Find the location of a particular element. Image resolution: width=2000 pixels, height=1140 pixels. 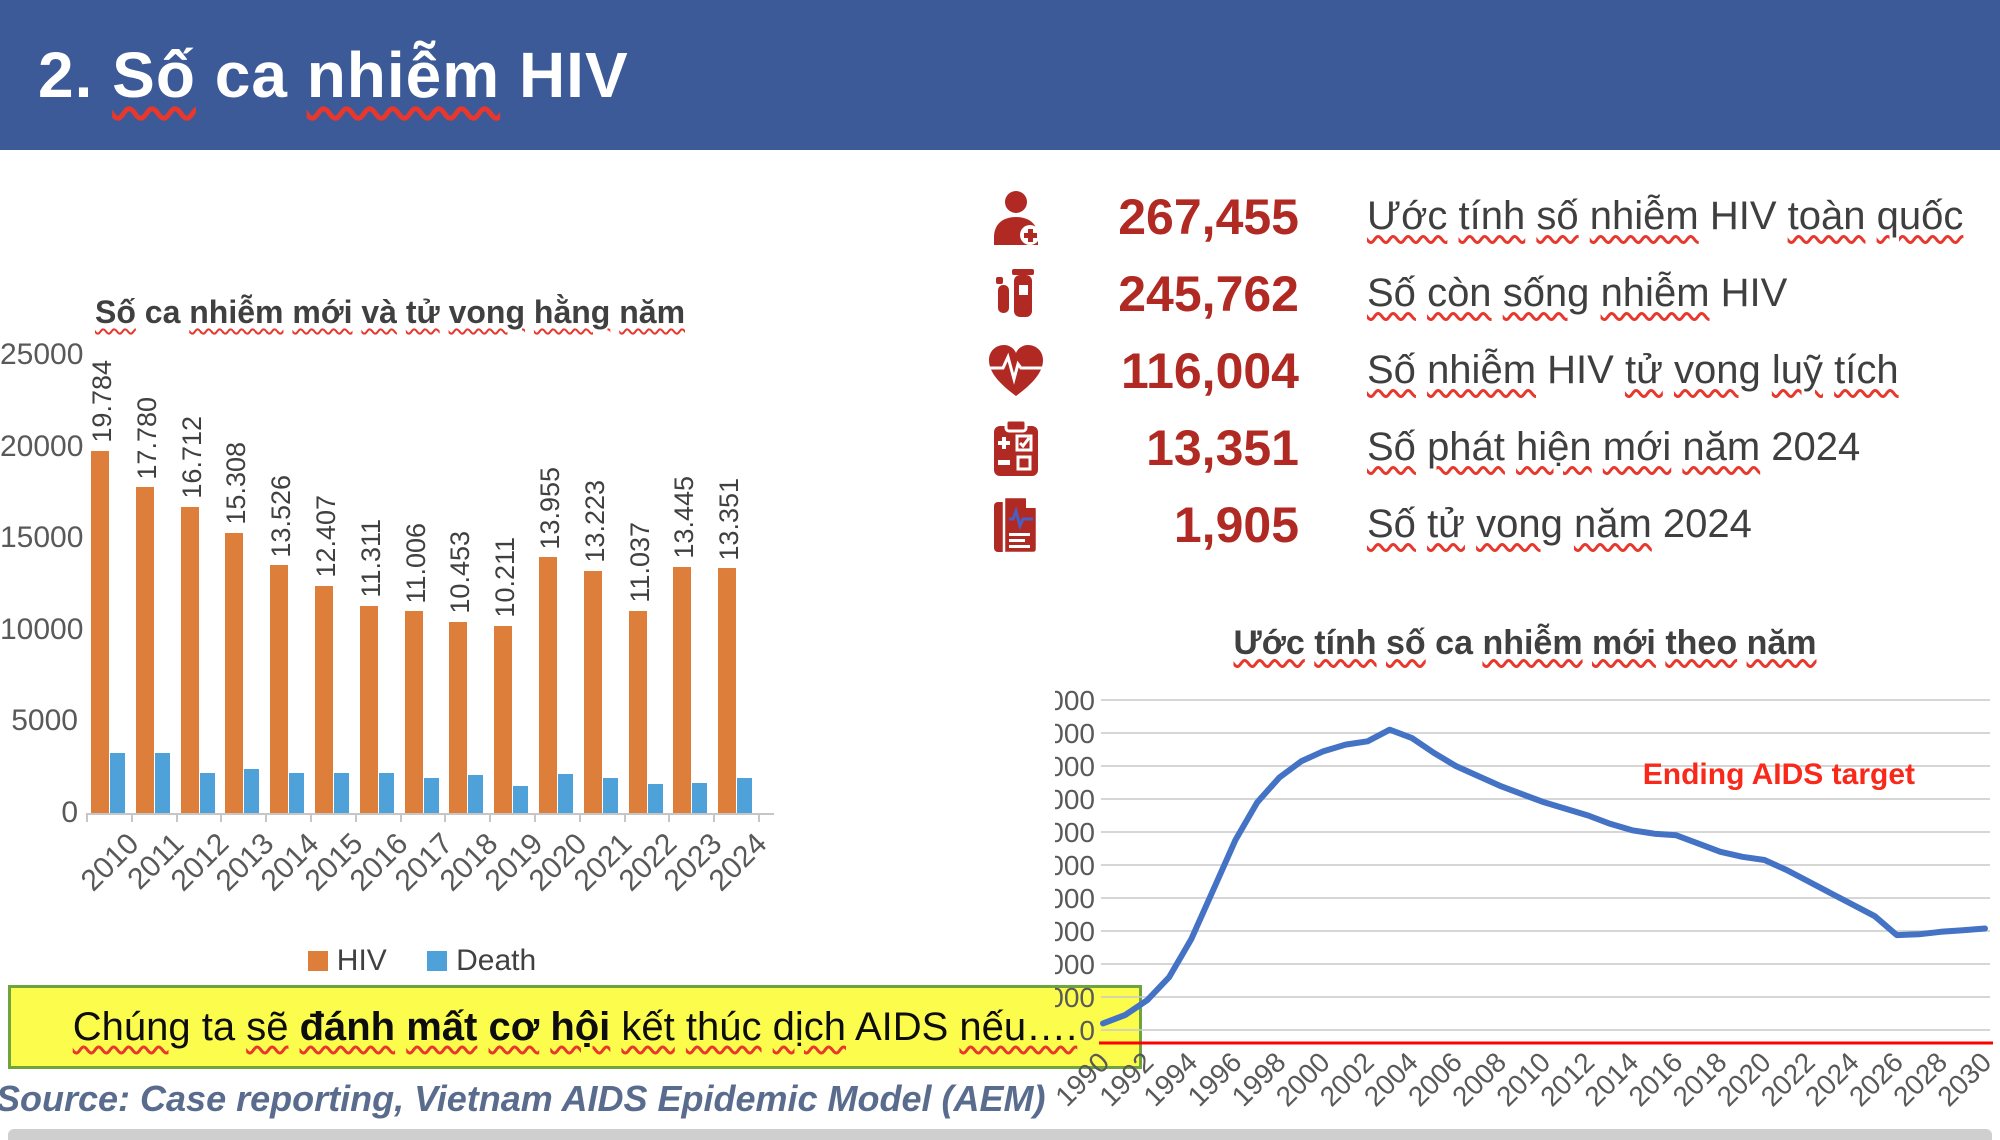

hiv-legend-swatch is located at coordinates (317, 961).